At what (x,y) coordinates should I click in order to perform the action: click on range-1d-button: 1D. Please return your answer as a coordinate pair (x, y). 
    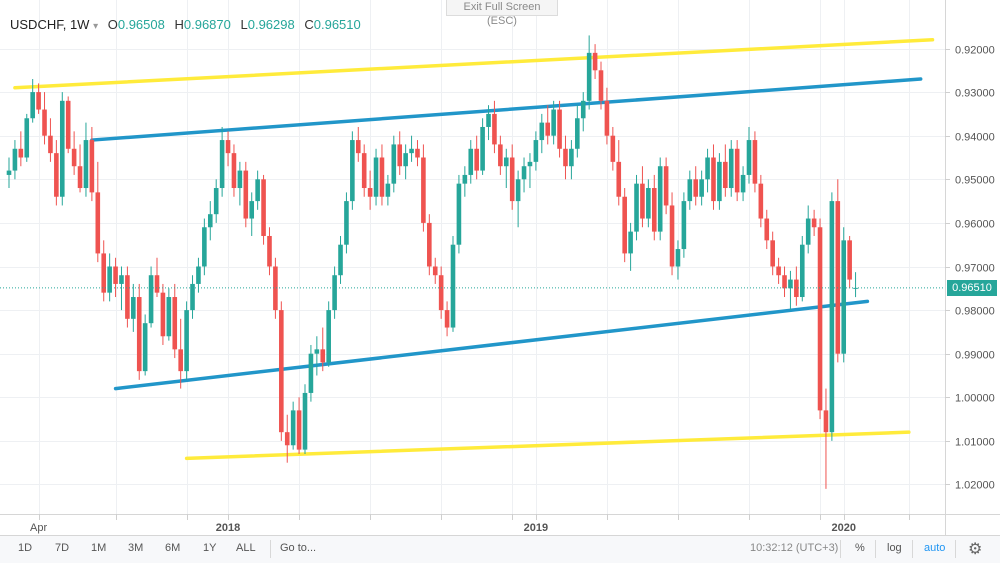
    Looking at the image, I should click on (25, 548).